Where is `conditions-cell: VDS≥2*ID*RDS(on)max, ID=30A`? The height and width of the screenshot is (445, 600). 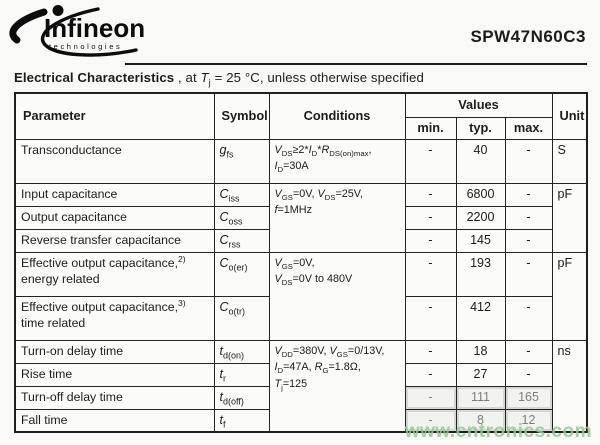
conditions-cell: VDS≥2*ID*RDS(on)max, ID=30A is located at coordinates (337, 161).